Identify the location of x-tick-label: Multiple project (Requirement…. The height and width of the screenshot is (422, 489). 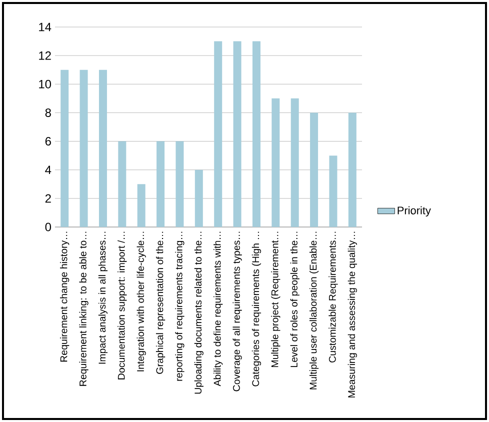
(275, 300).